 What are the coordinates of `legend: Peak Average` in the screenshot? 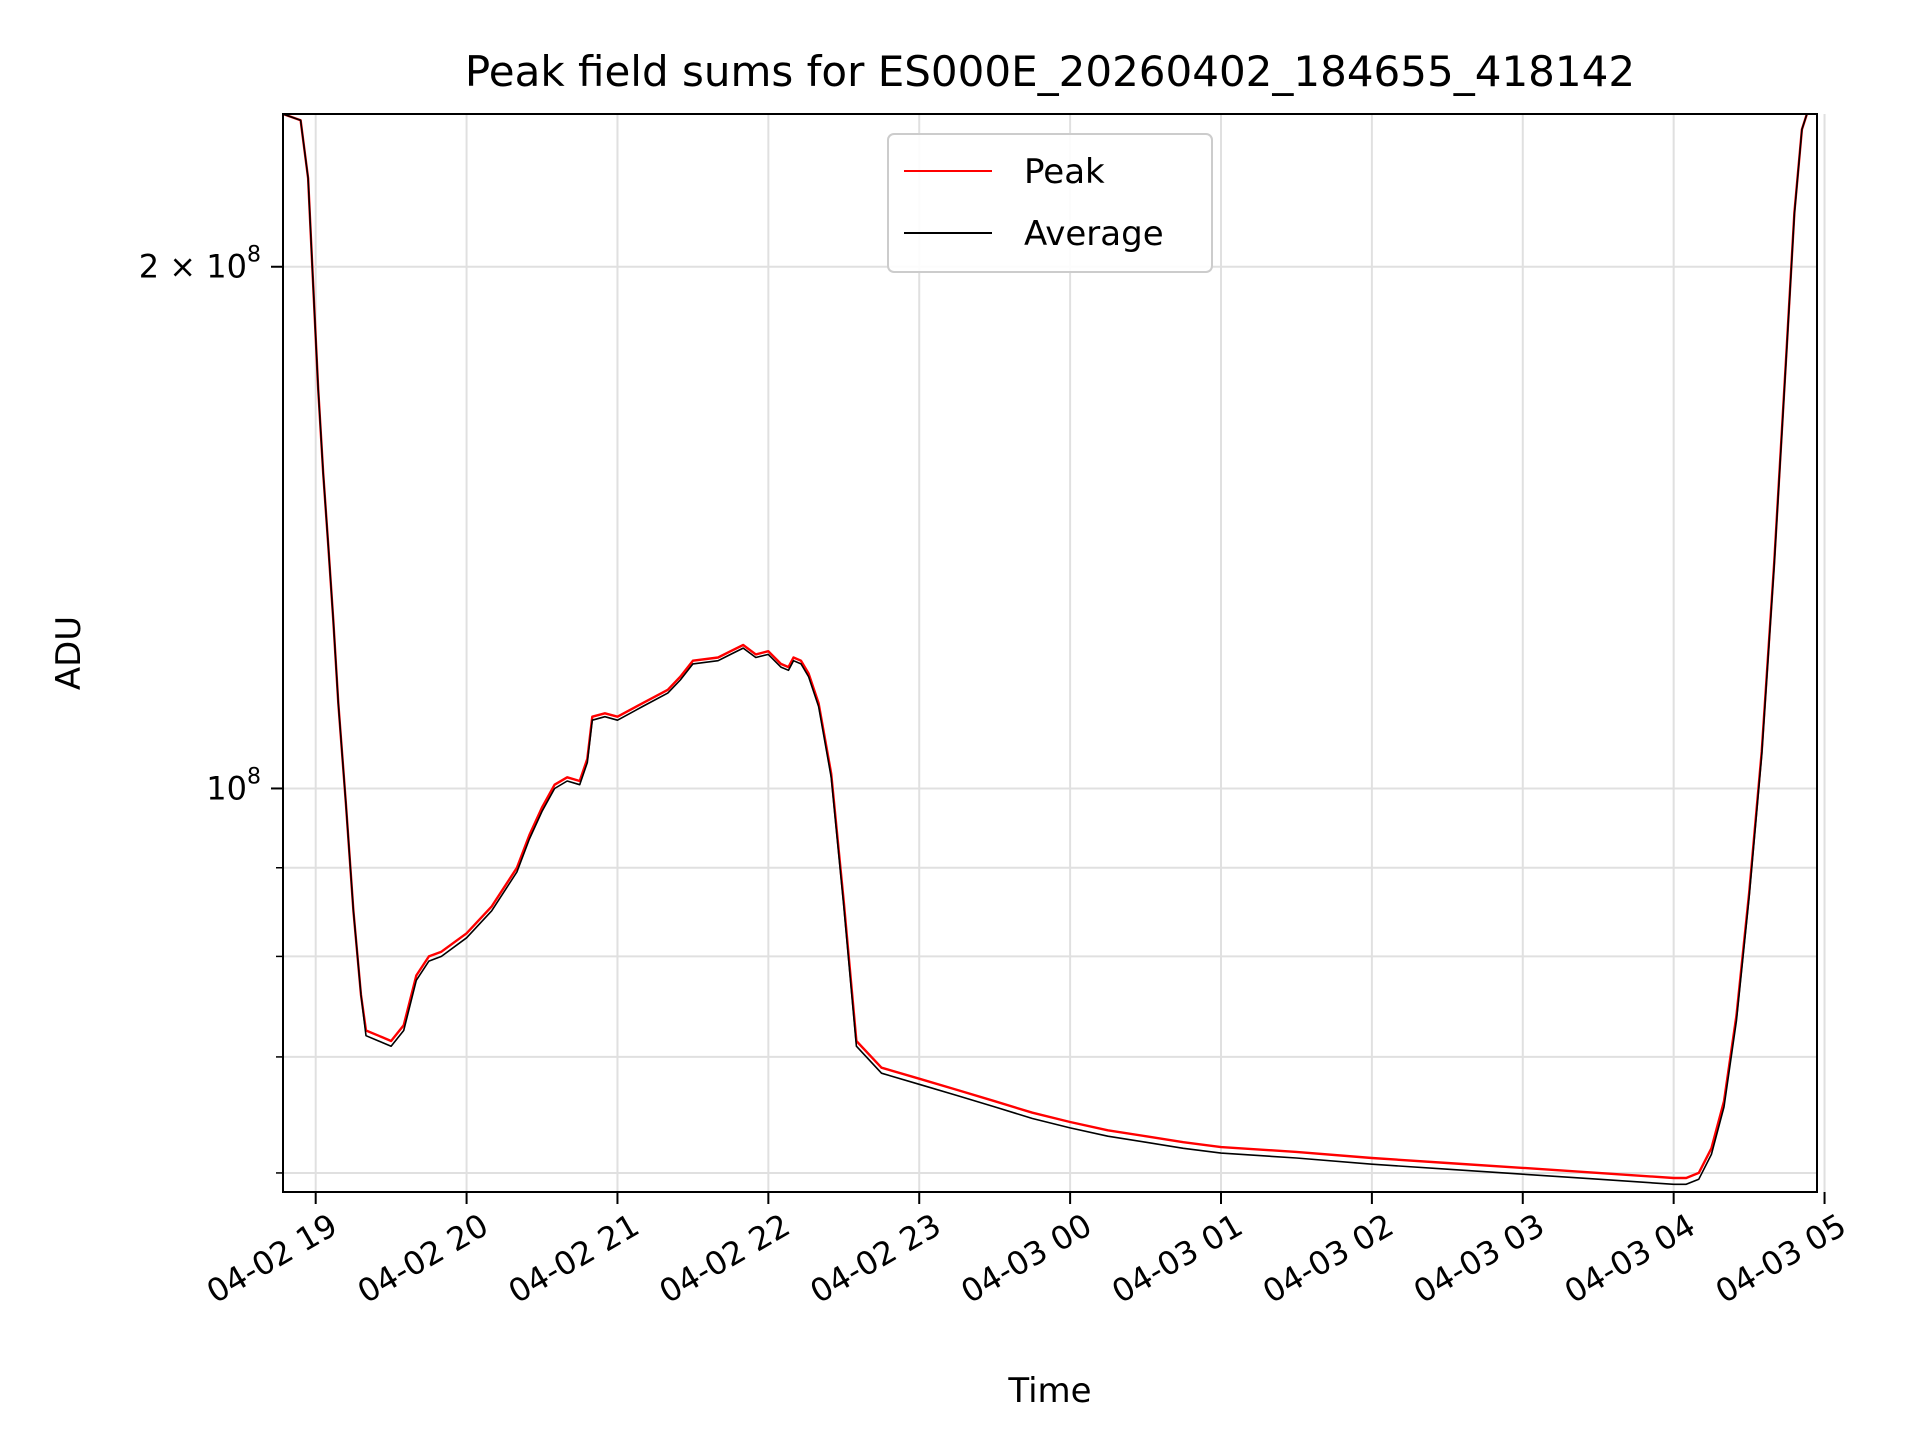 It's located at (1050, 203).